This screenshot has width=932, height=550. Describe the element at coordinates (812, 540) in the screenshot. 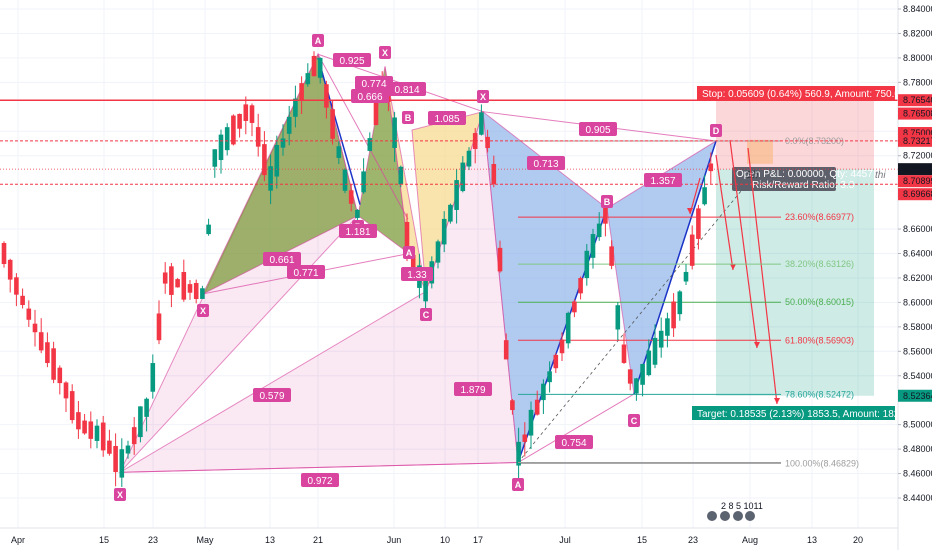

I see `time-tick-label: 13` at that location.